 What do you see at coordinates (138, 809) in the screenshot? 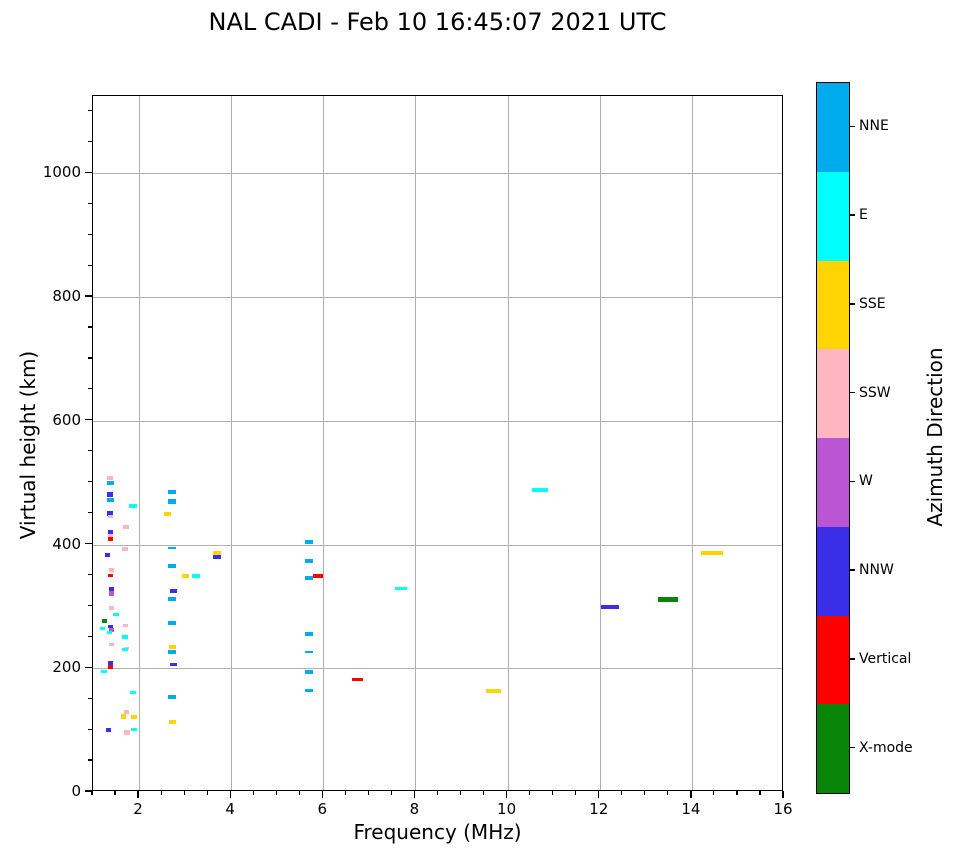
I see `x-tick-label: 2` at bounding box center [138, 809].